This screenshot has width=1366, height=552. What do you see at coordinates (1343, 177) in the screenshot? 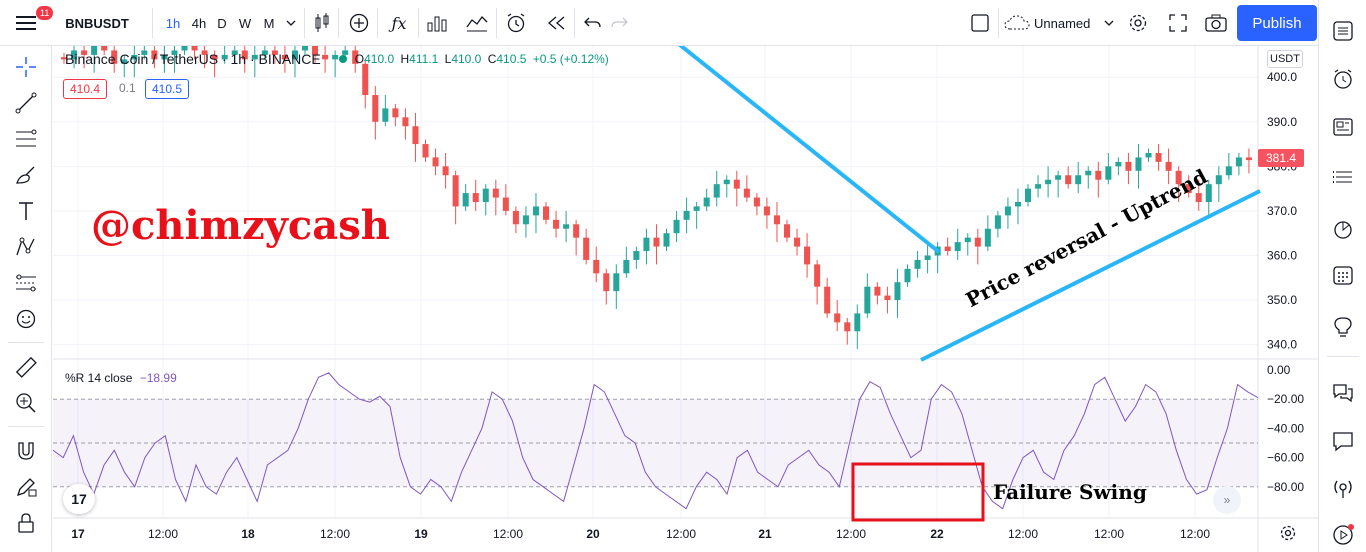
I see `data-window-button` at bounding box center [1343, 177].